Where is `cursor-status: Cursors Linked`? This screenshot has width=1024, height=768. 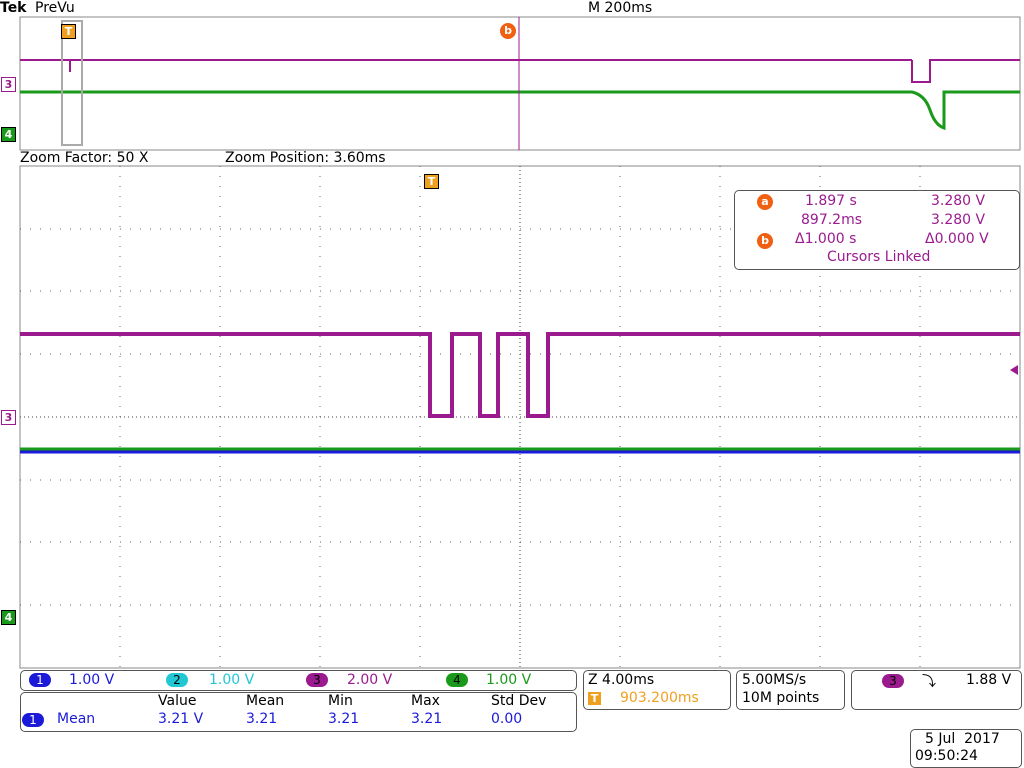 cursor-status: Cursors Linked is located at coordinates (879, 257).